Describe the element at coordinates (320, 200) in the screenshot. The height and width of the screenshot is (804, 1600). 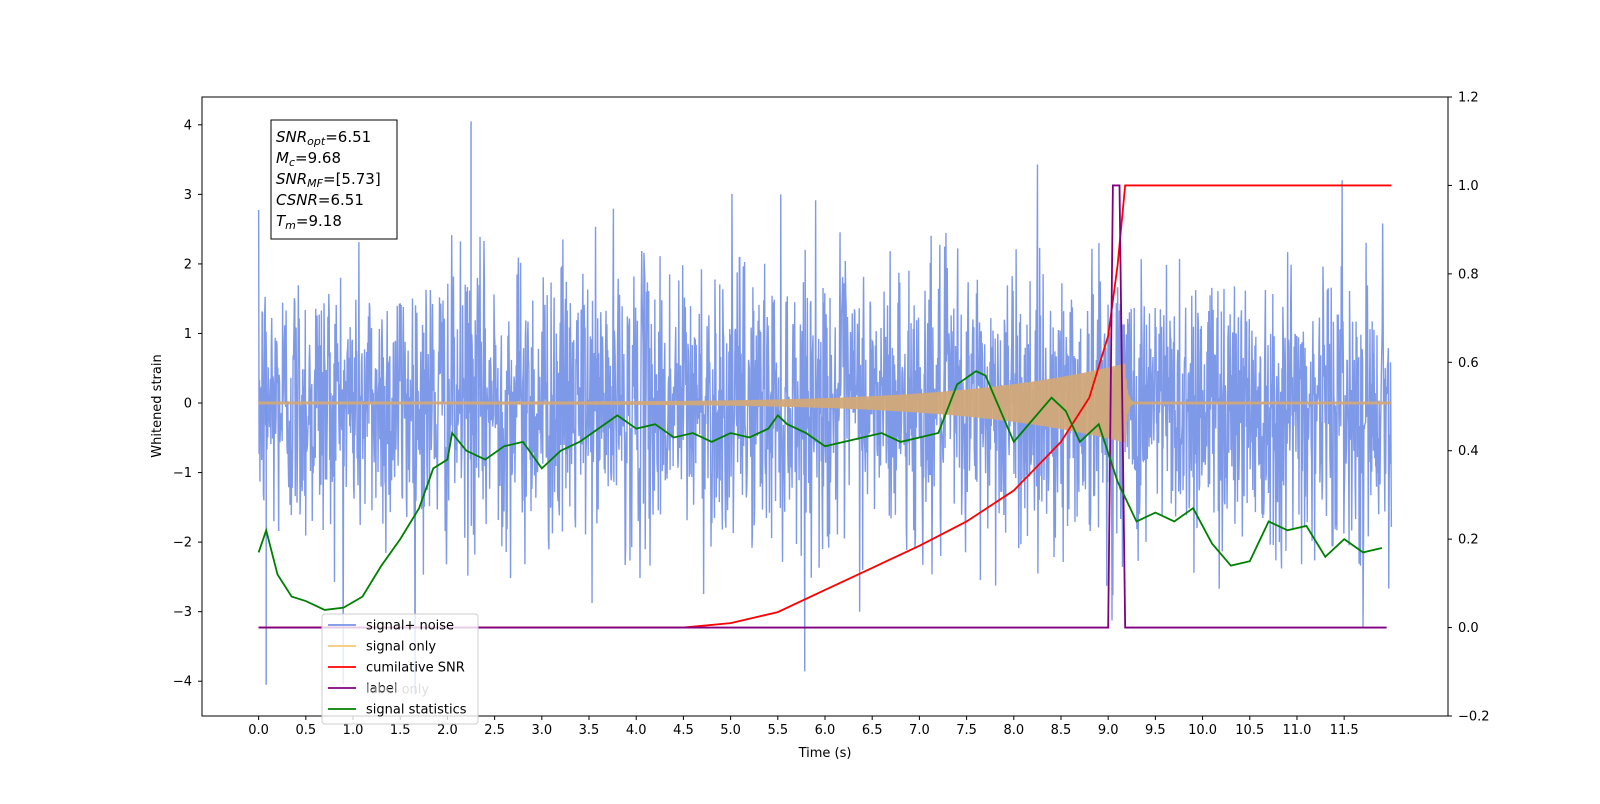
I see `annotation-line: CSNR=6.51` at that location.